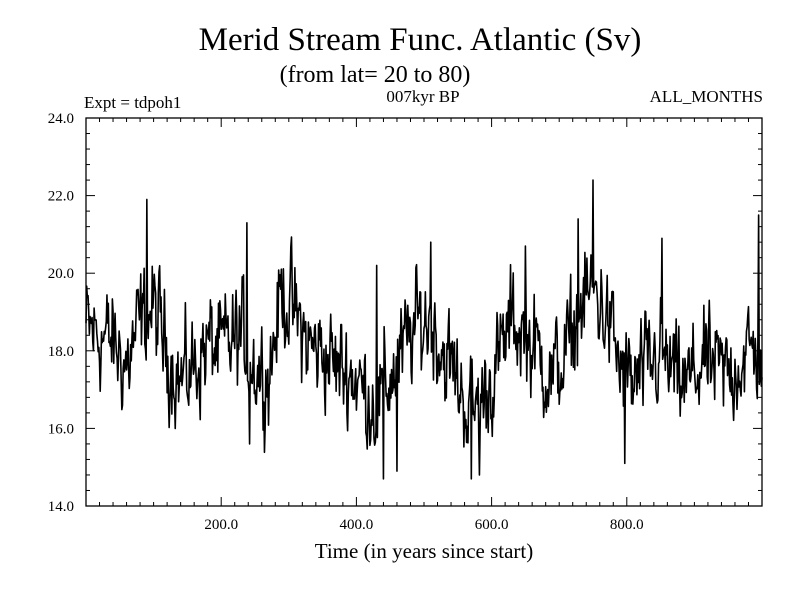  What do you see at coordinates (375, 75) in the screenshot?
I see `chart-subtitle: (from lat= 20 to 80)` at bounding box center [375, 75].